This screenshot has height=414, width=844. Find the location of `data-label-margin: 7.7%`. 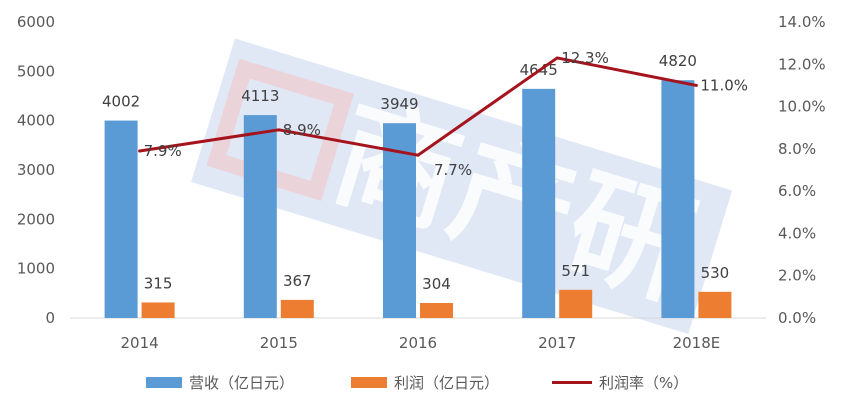

data-label-margin: 7.7% is located at coordinates (453, 170).